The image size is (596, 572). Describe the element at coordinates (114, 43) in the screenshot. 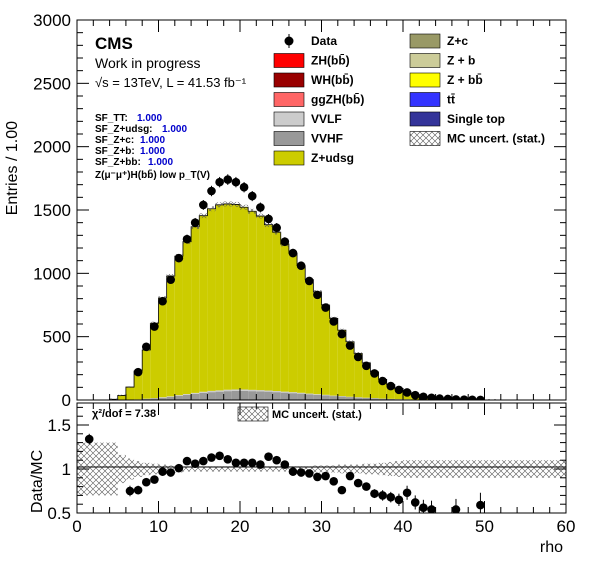

I see `experiment-label: CMS` at that location.